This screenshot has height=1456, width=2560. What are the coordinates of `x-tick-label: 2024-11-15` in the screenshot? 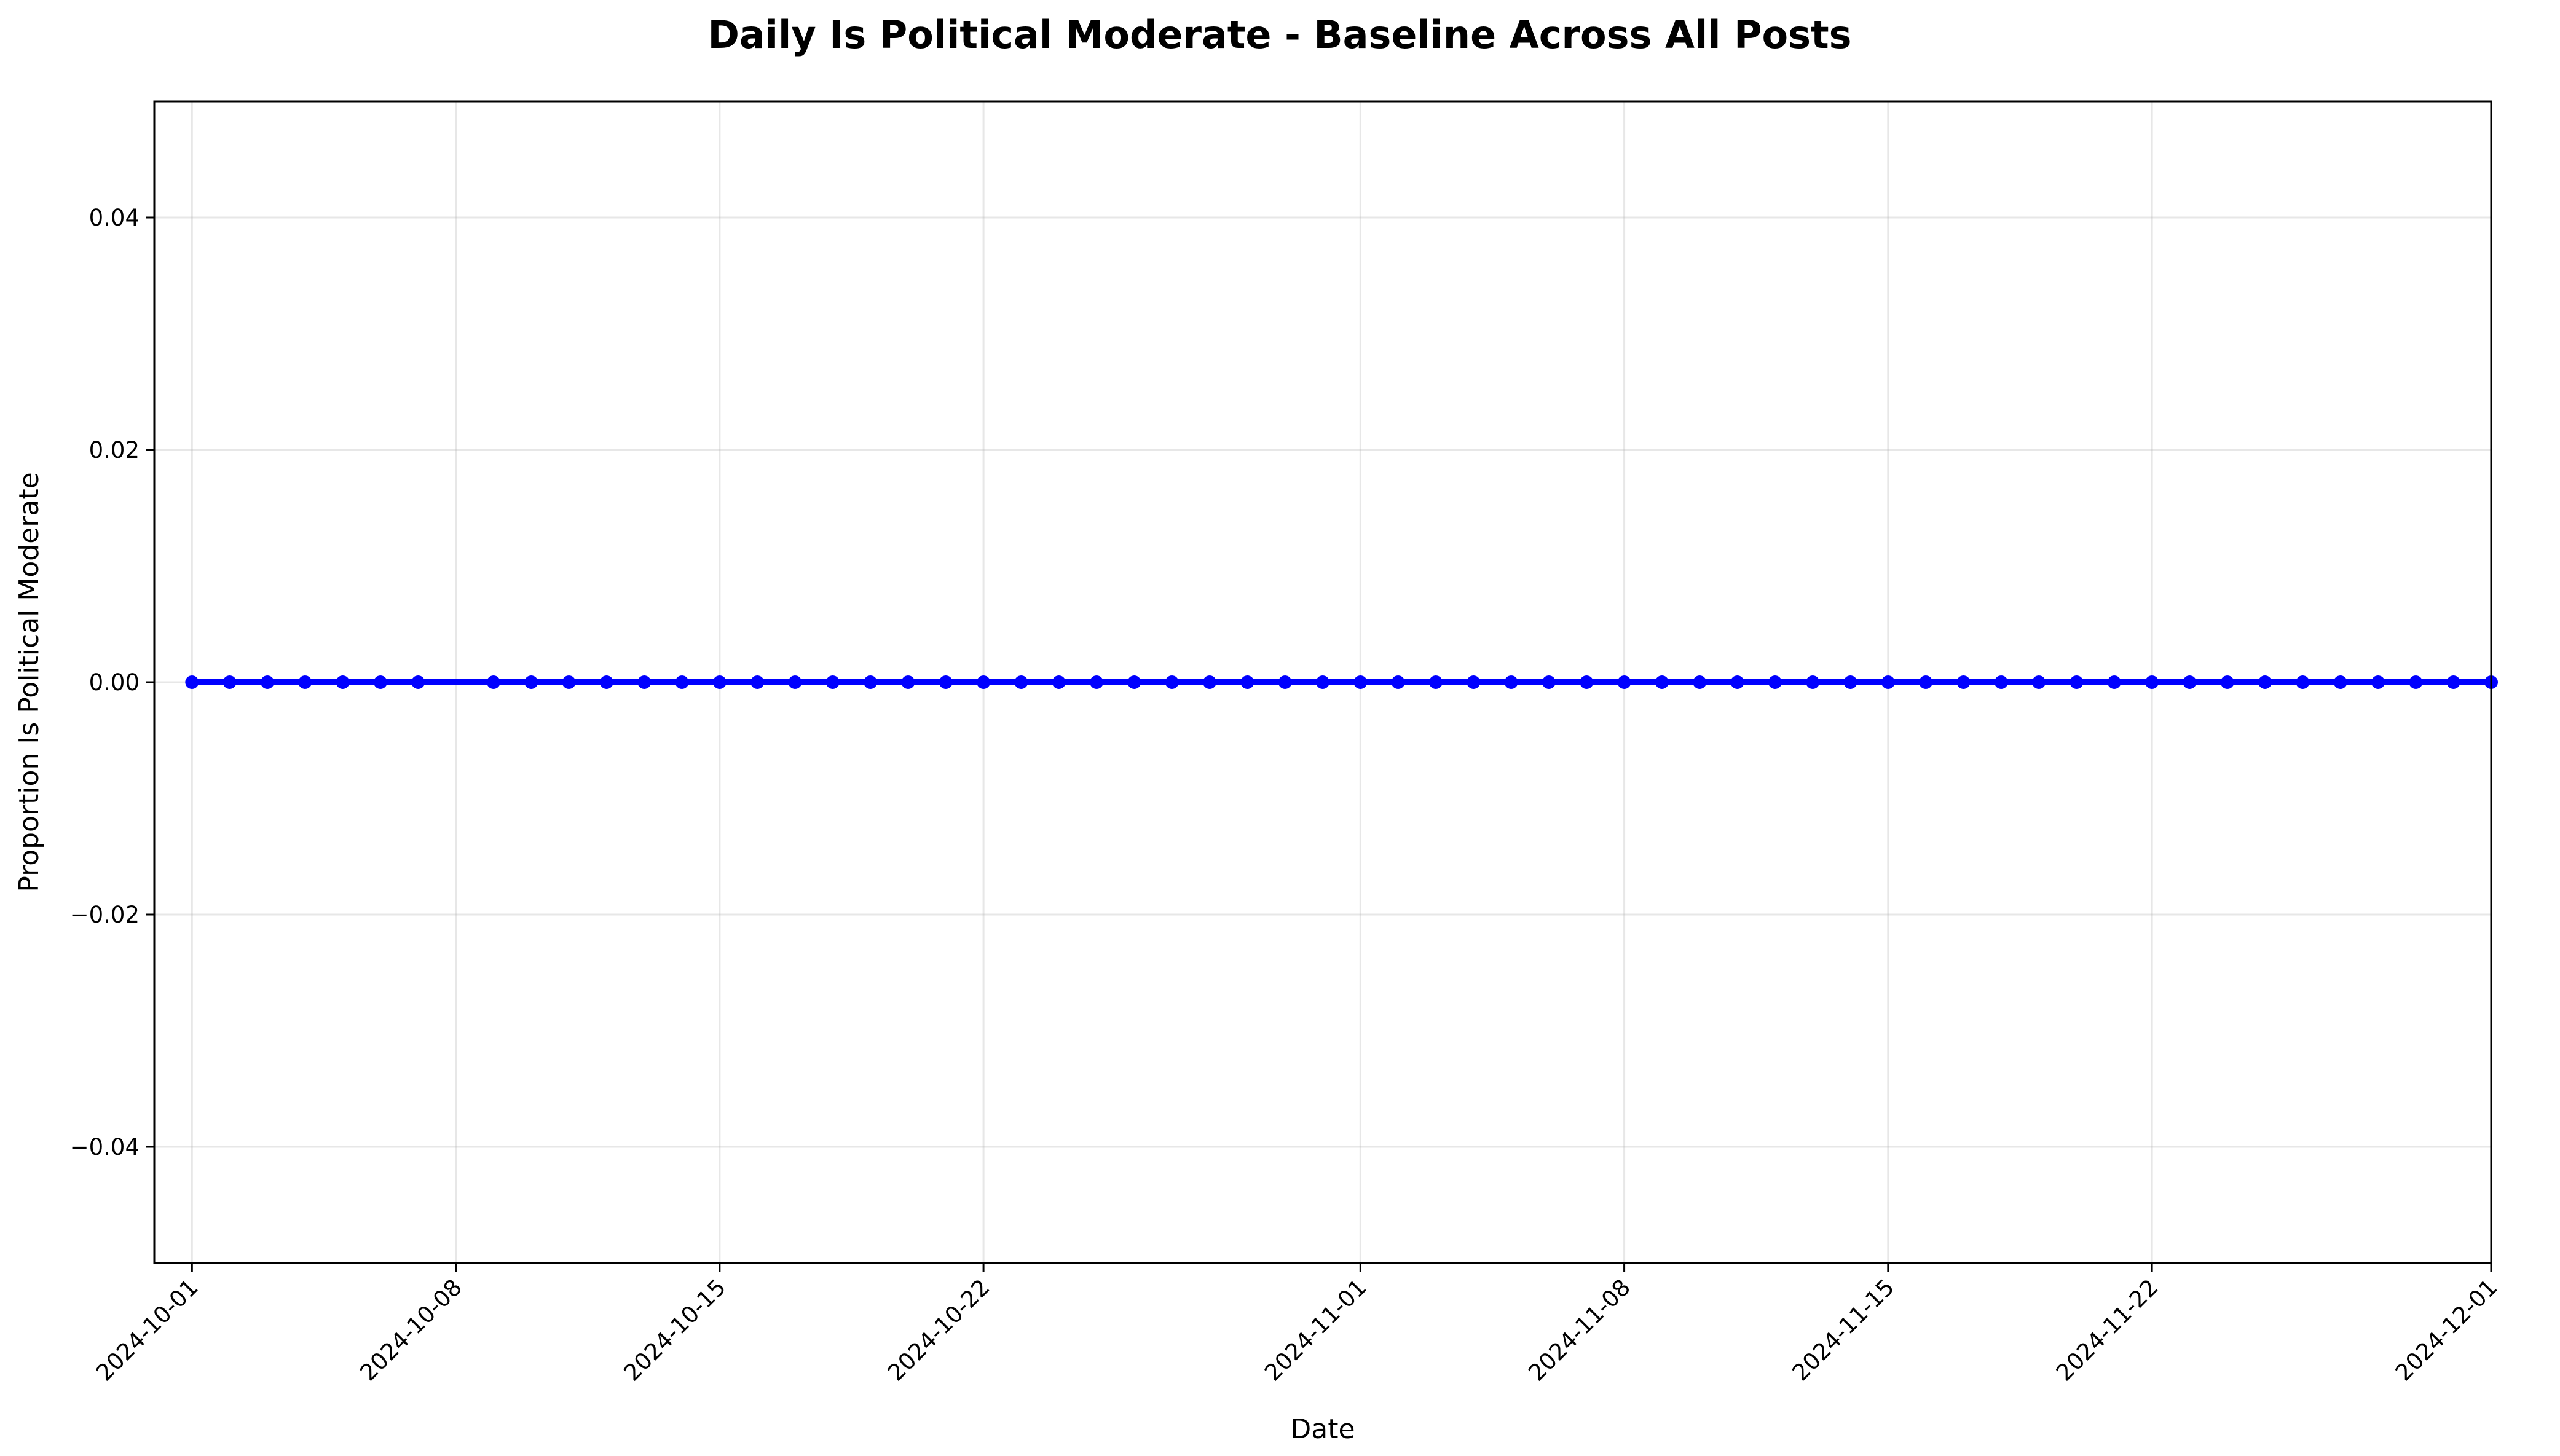 It's located at (1843, 1330).